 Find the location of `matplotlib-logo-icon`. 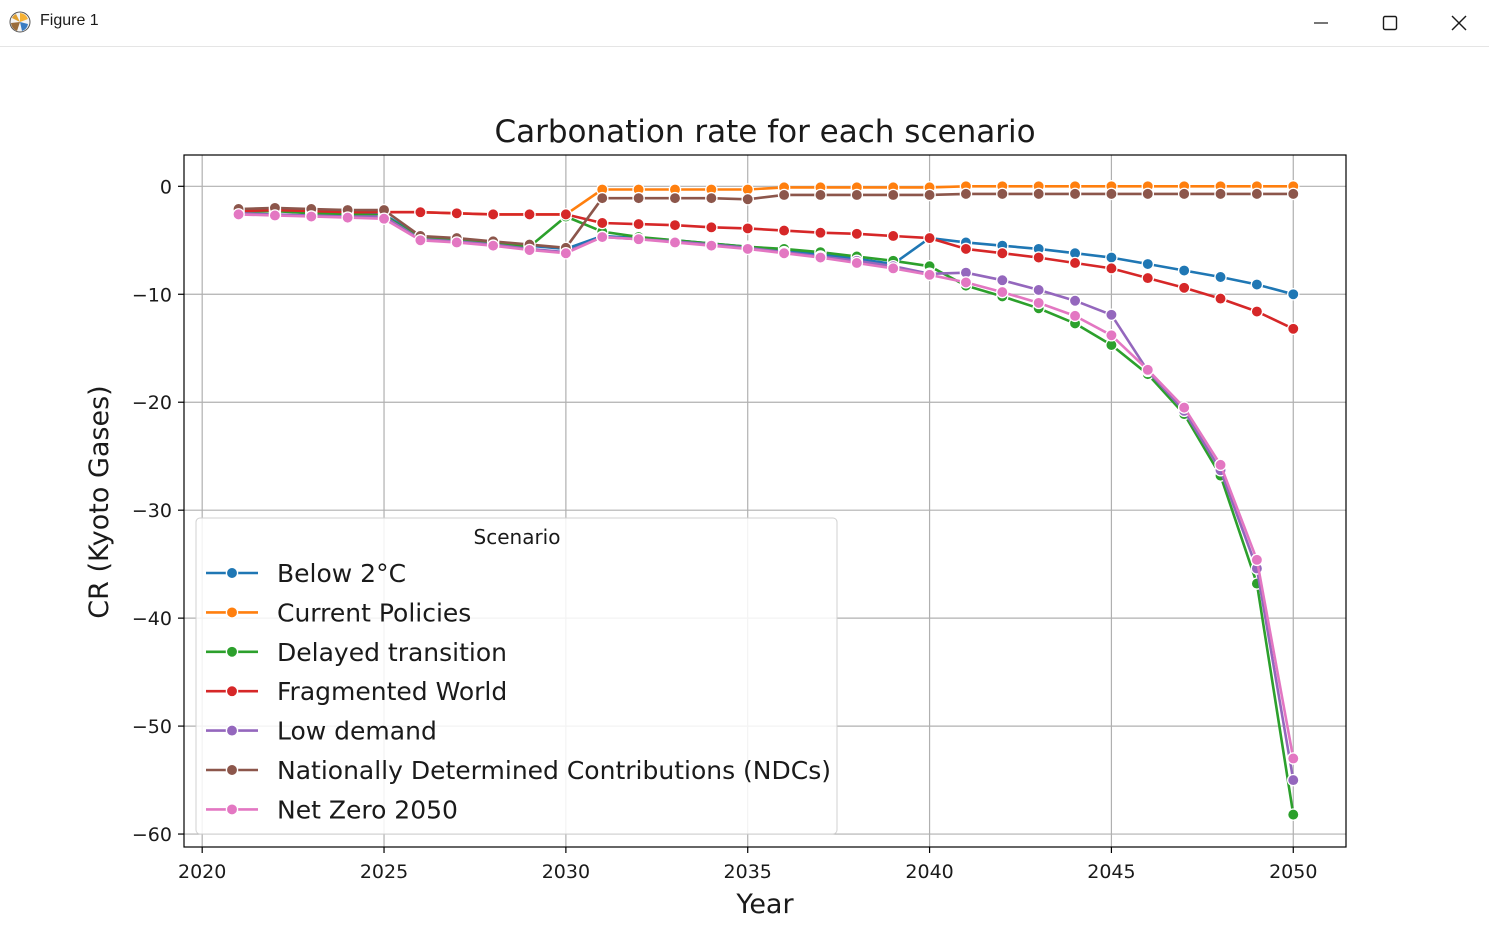

matplotlib-logo-icon is located at coordinates (20, 22).